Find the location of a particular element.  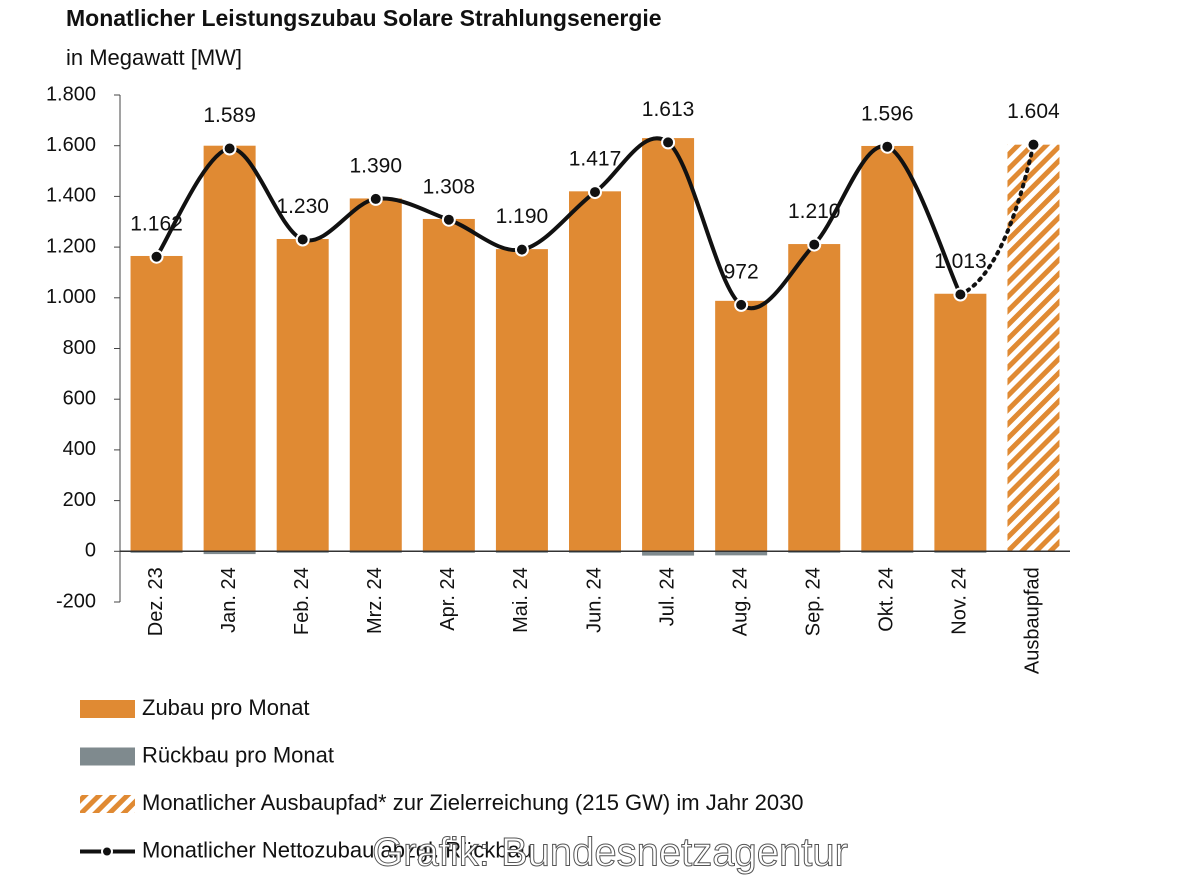

legend-label: Monatlicher Nettozubau abzgl. Rückbau is located at coordinates (337, 849).